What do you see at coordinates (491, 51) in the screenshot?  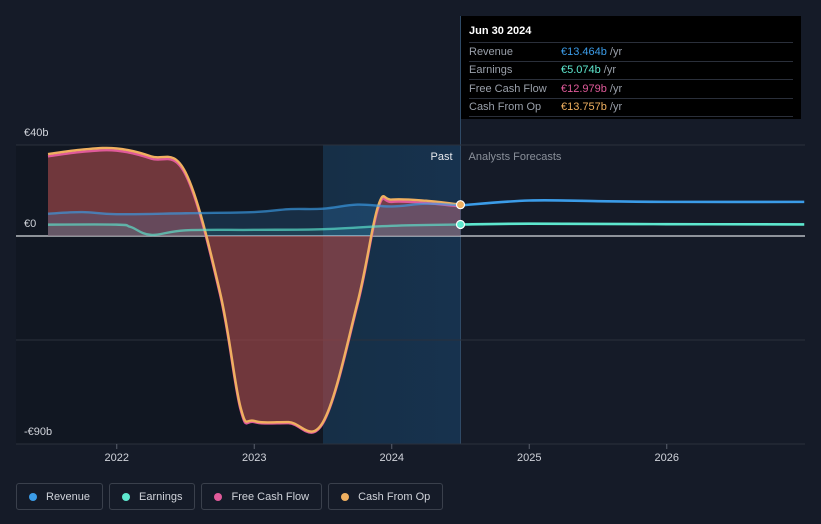 I see `tooltip-label: Revenue` at bounding box center [491, 51].